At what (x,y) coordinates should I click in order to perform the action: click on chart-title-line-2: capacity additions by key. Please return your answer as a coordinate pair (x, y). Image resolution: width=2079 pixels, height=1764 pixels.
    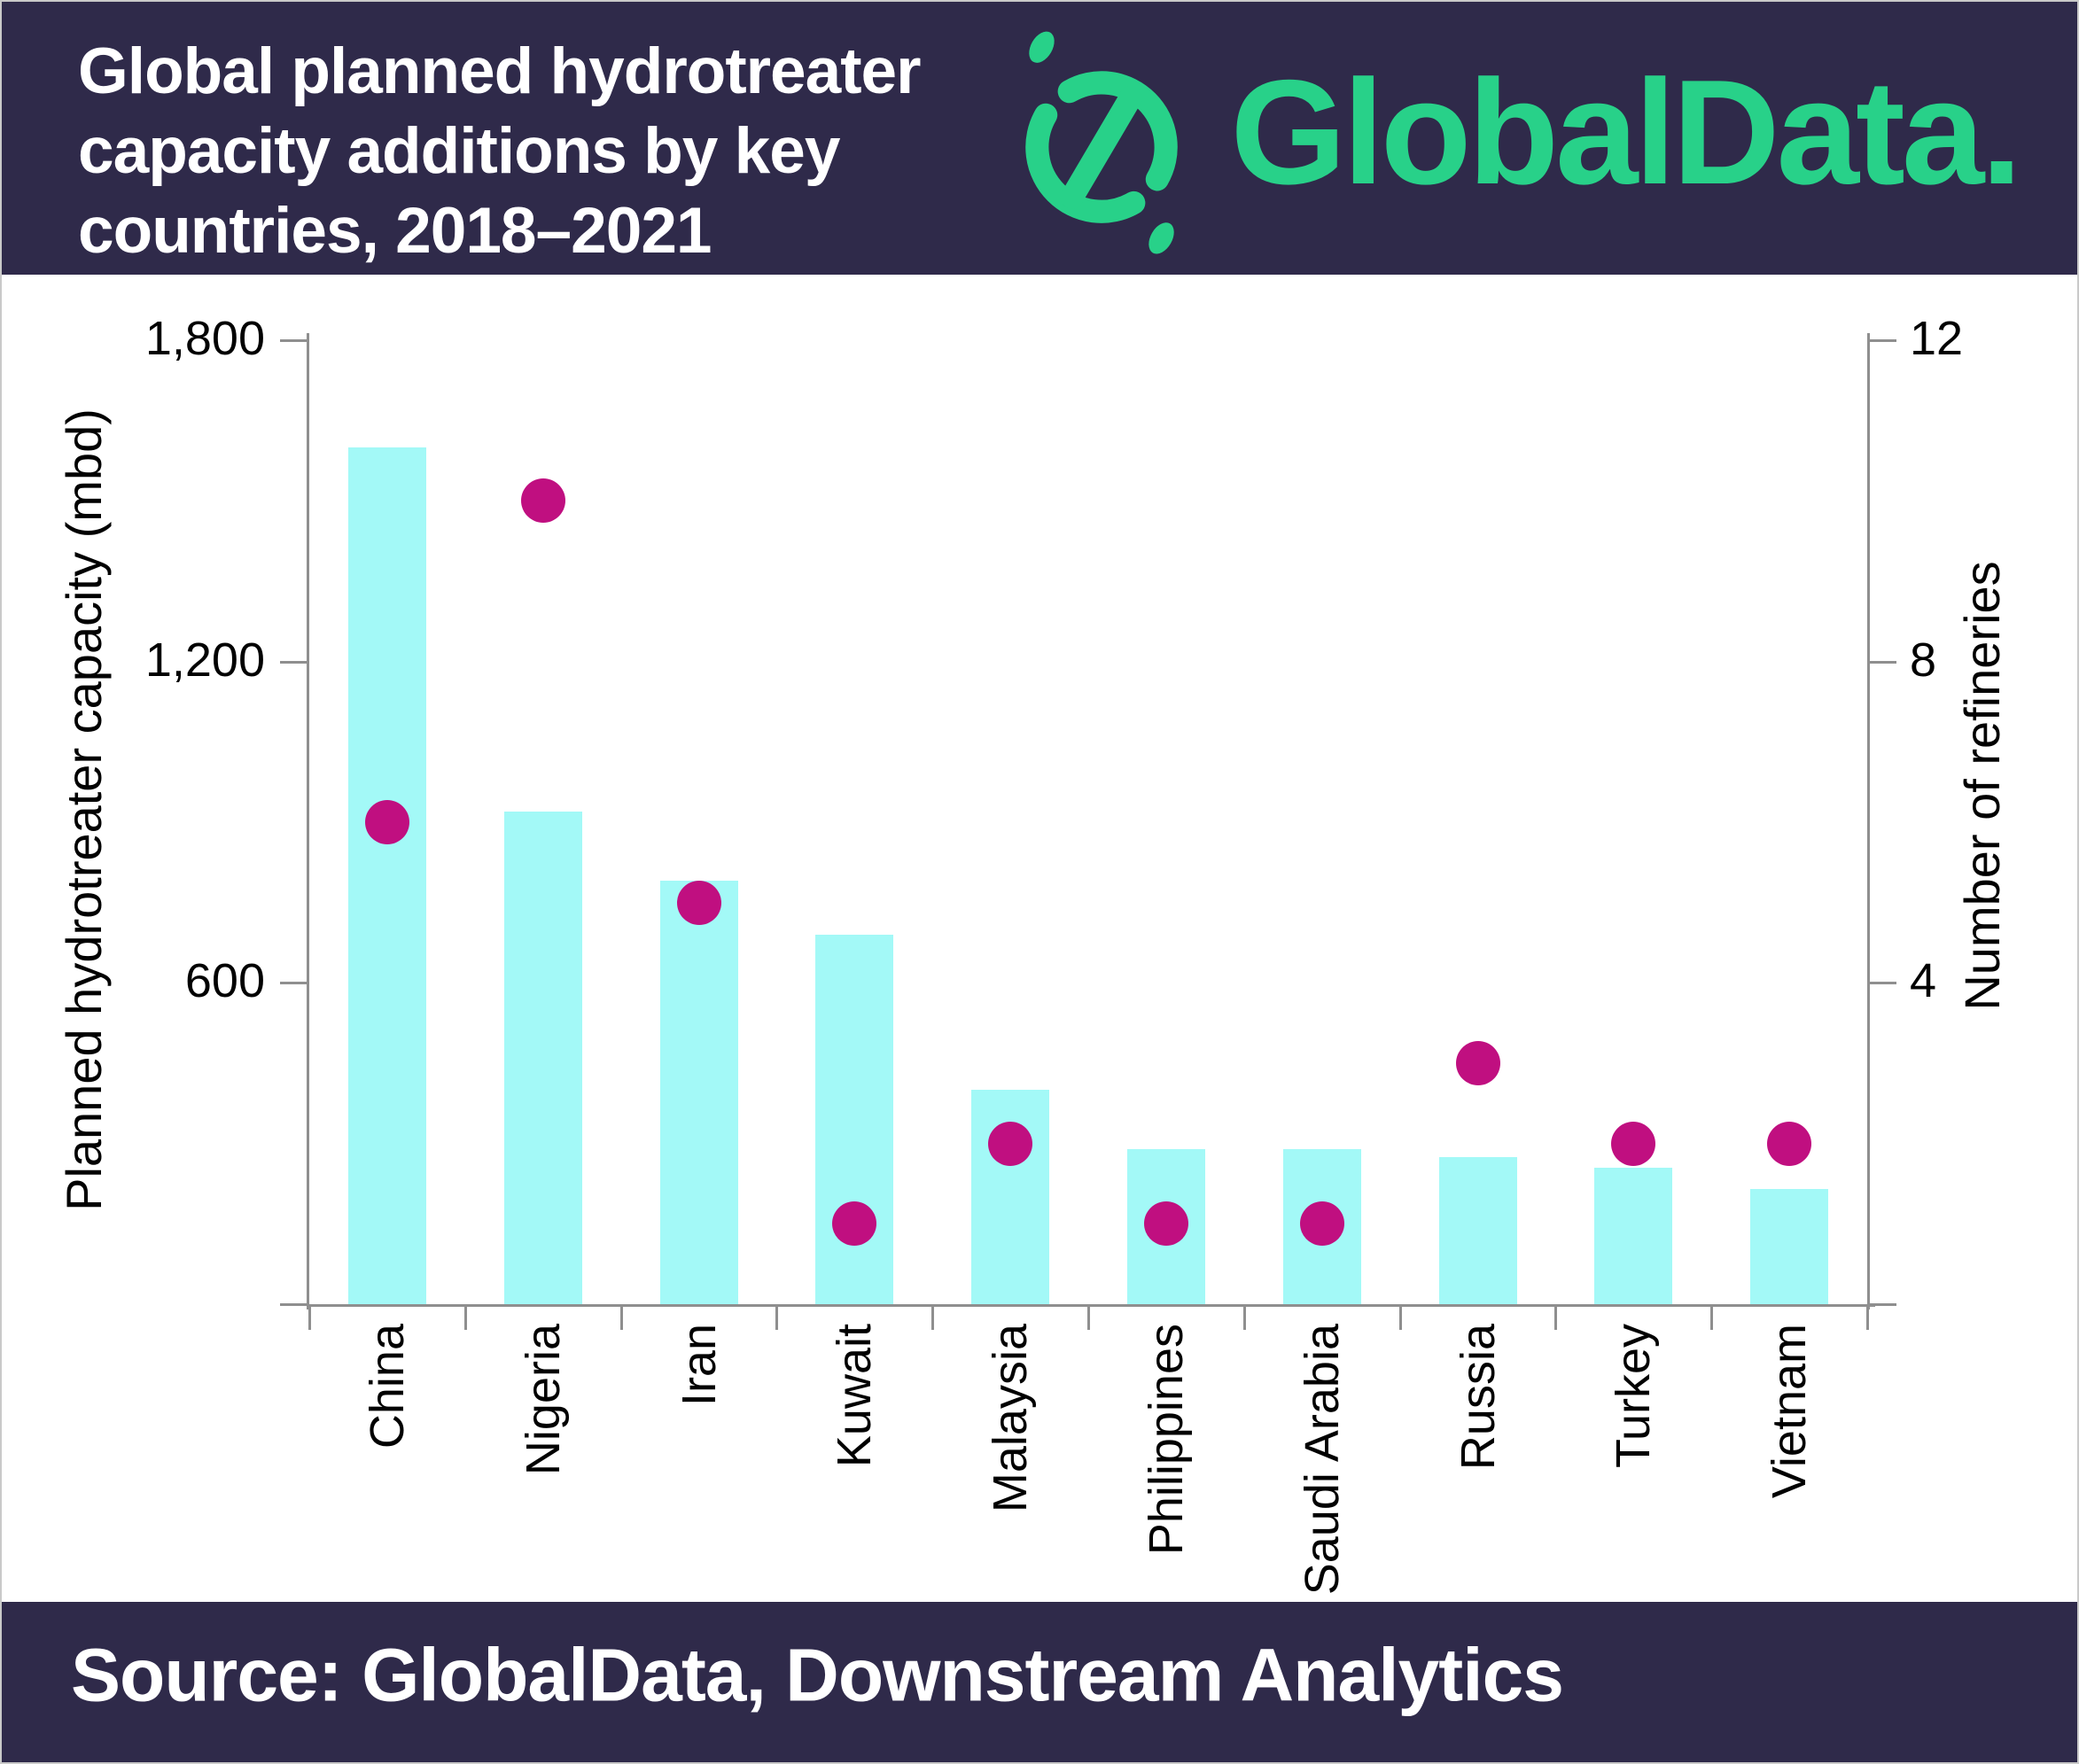
    Looking at the image, I should click on (459, 151).